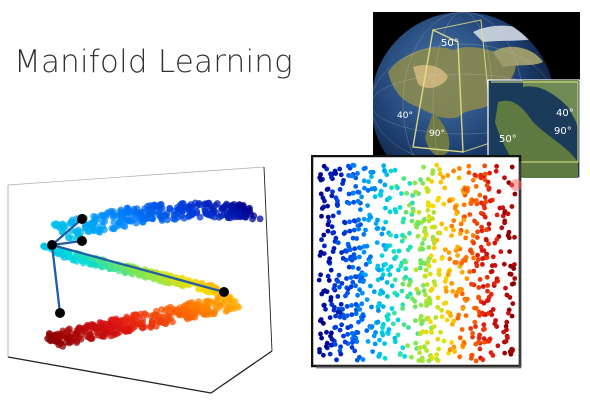  What do you see at coordinates (476, 95) in the screenshot?
I see `globe-map-figure: 50° 40° 90° 40° 50° 90°` at bounding box center [476, 95].